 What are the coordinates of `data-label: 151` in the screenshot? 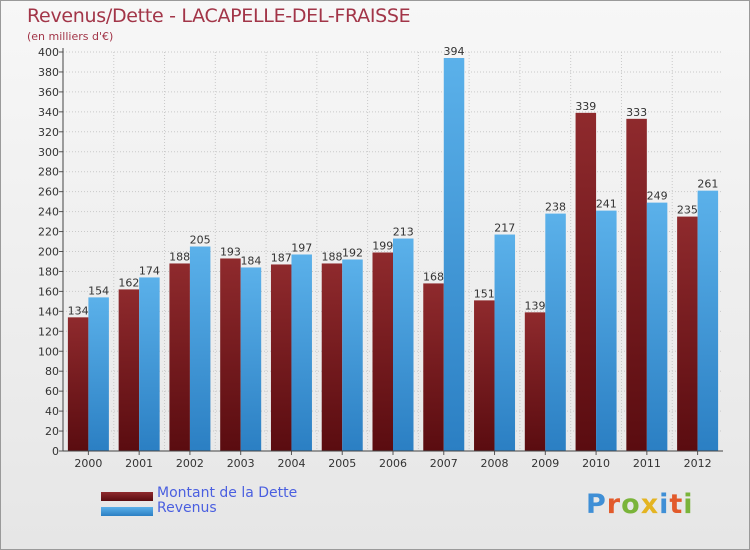 It's located at (484, 293).